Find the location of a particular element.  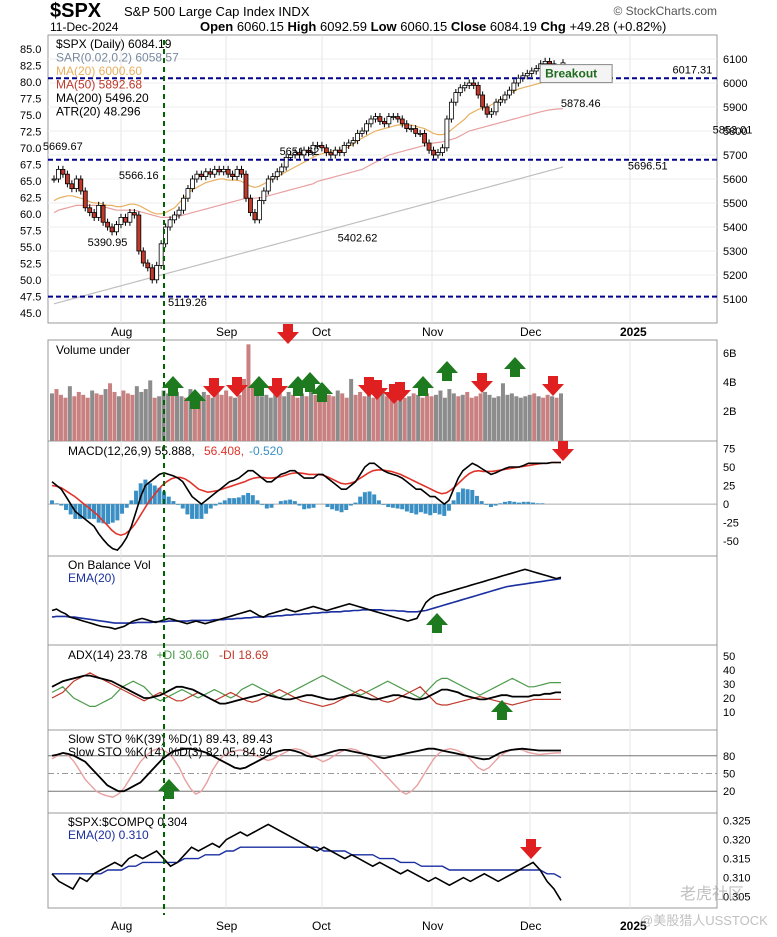

macd-tick-label: -50 is located at coordinates (731, 542).